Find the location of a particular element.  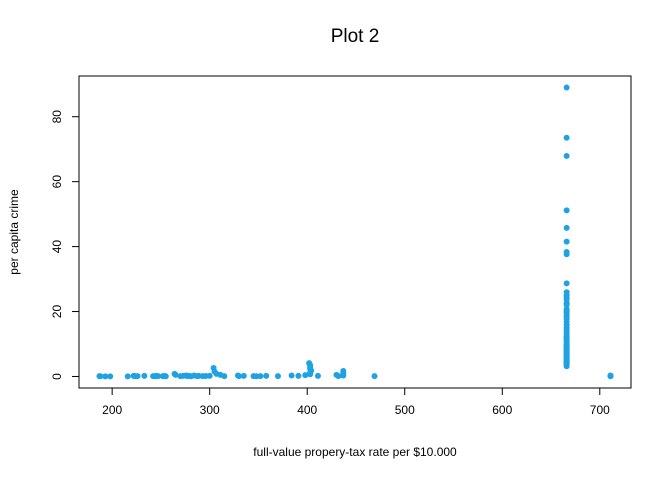

x-tick-label: 300 is located at coordinates (210, 410).